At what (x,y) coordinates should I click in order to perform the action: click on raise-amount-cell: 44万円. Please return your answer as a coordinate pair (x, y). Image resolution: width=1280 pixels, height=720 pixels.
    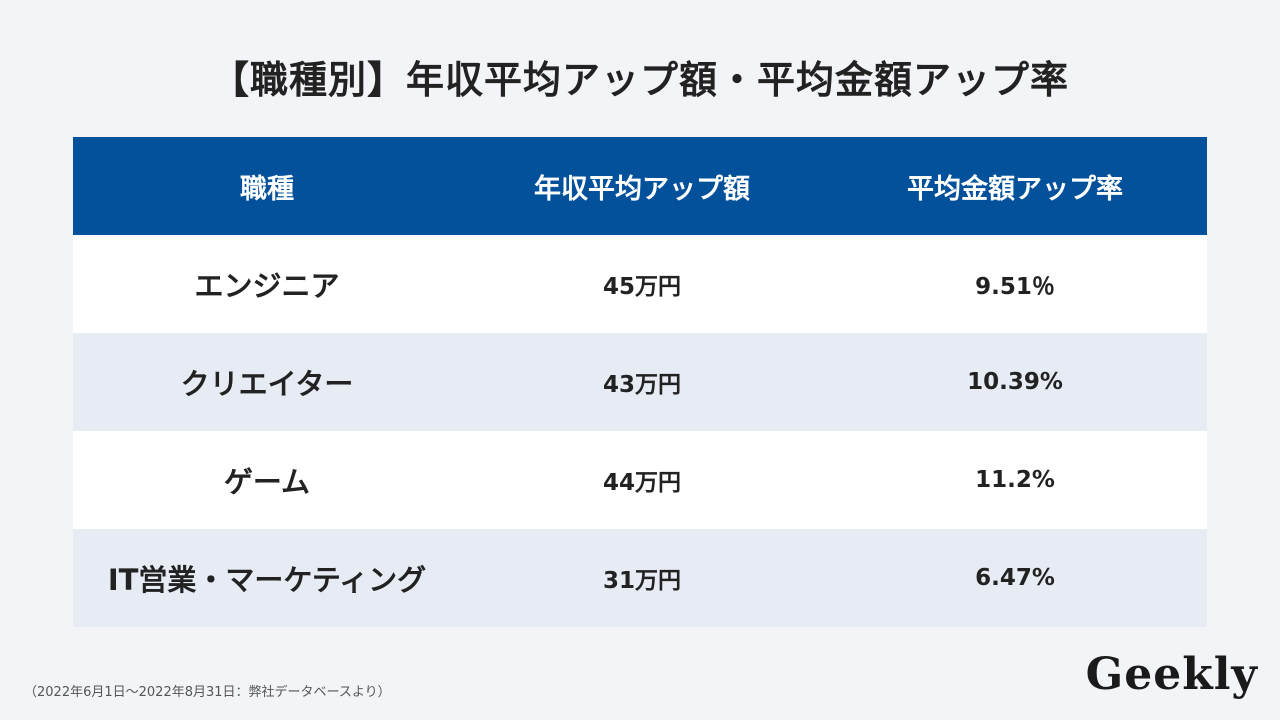
    Looking at the image, I should click on (641, 483).